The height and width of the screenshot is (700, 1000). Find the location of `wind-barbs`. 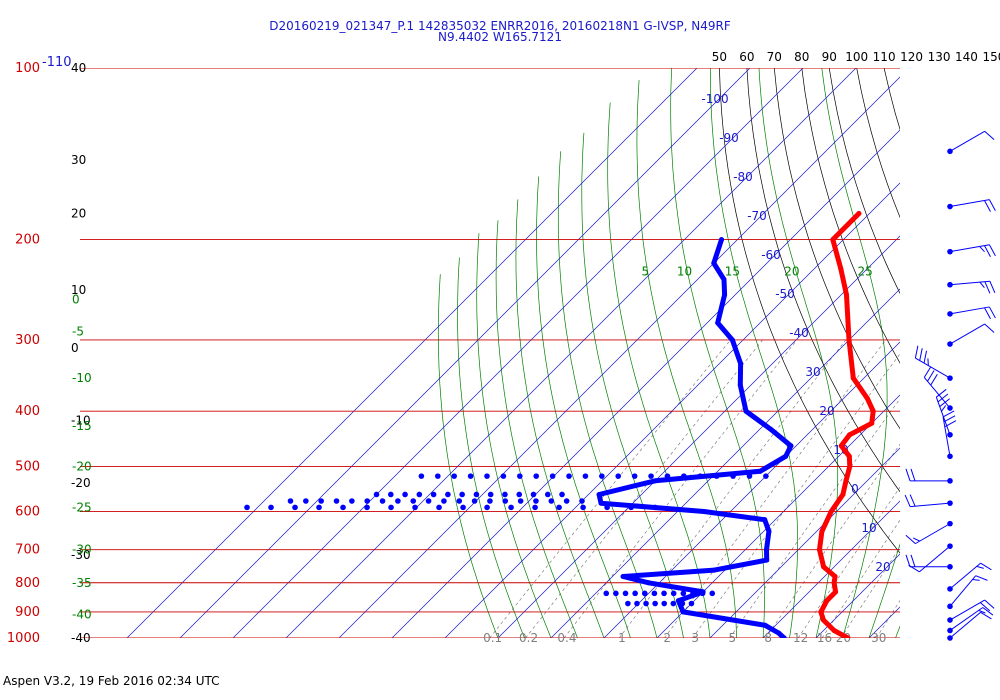

wind-barbs is located at coordinates (950, 385).